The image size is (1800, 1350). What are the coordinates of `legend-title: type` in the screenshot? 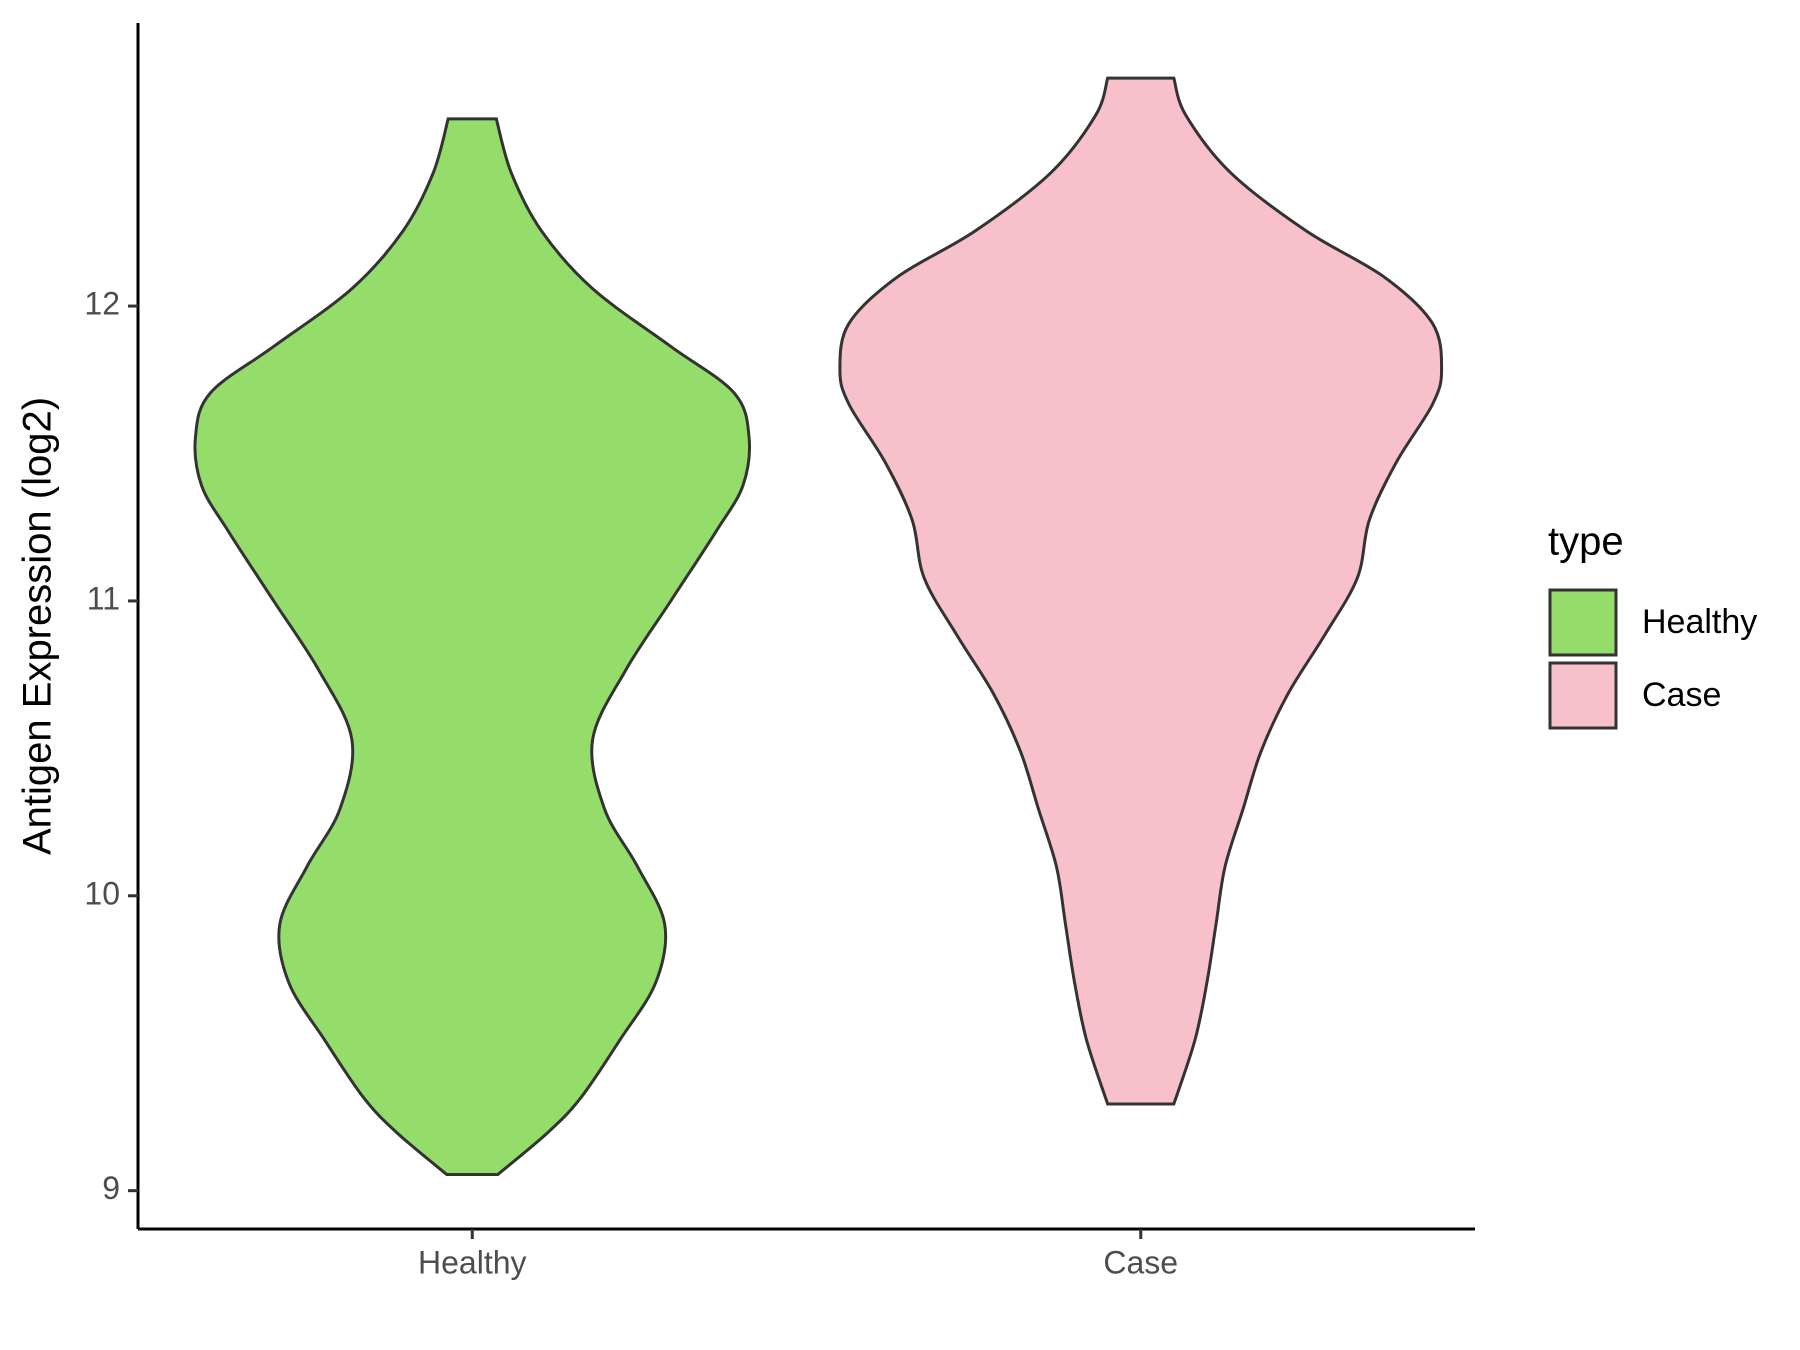 It's located at (1586, 542).